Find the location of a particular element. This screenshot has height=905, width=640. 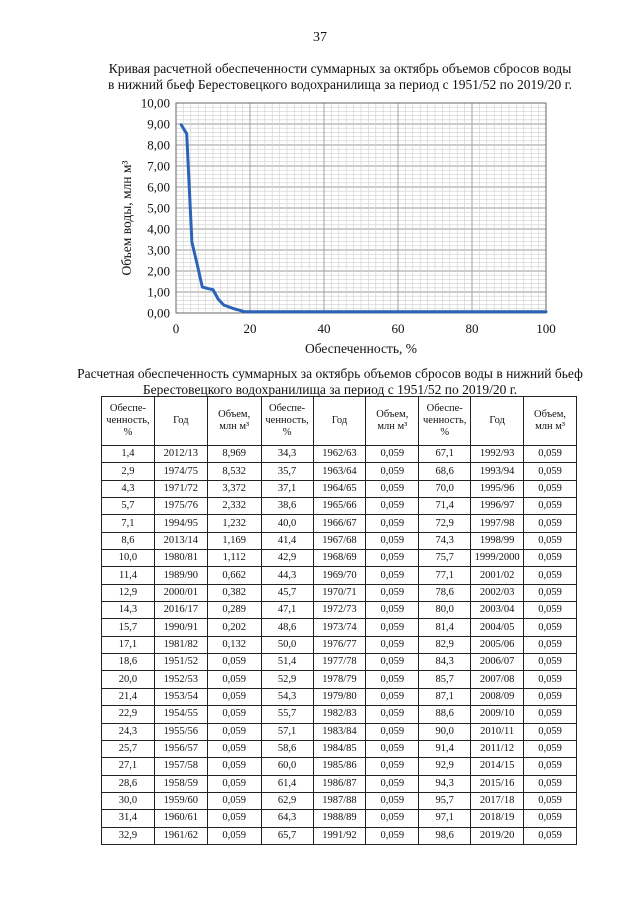

y-axis-label: Объем воды, млн м³ is located at coordinates (126, 218).